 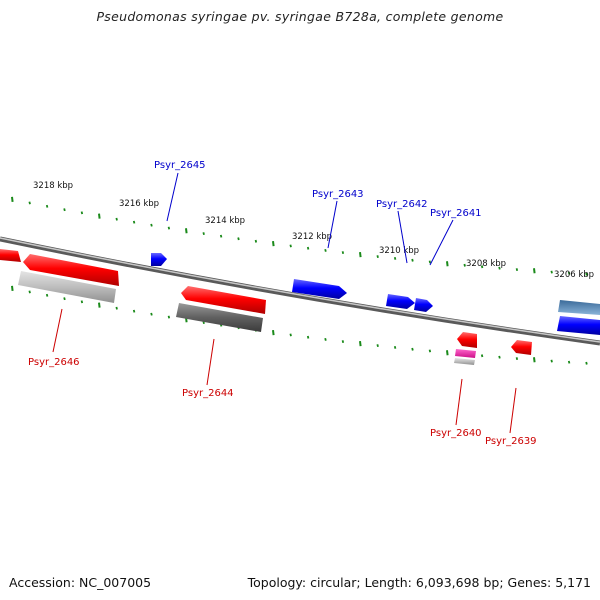 I want to click on scale-ticks-outer, so click(x=299, y=236).